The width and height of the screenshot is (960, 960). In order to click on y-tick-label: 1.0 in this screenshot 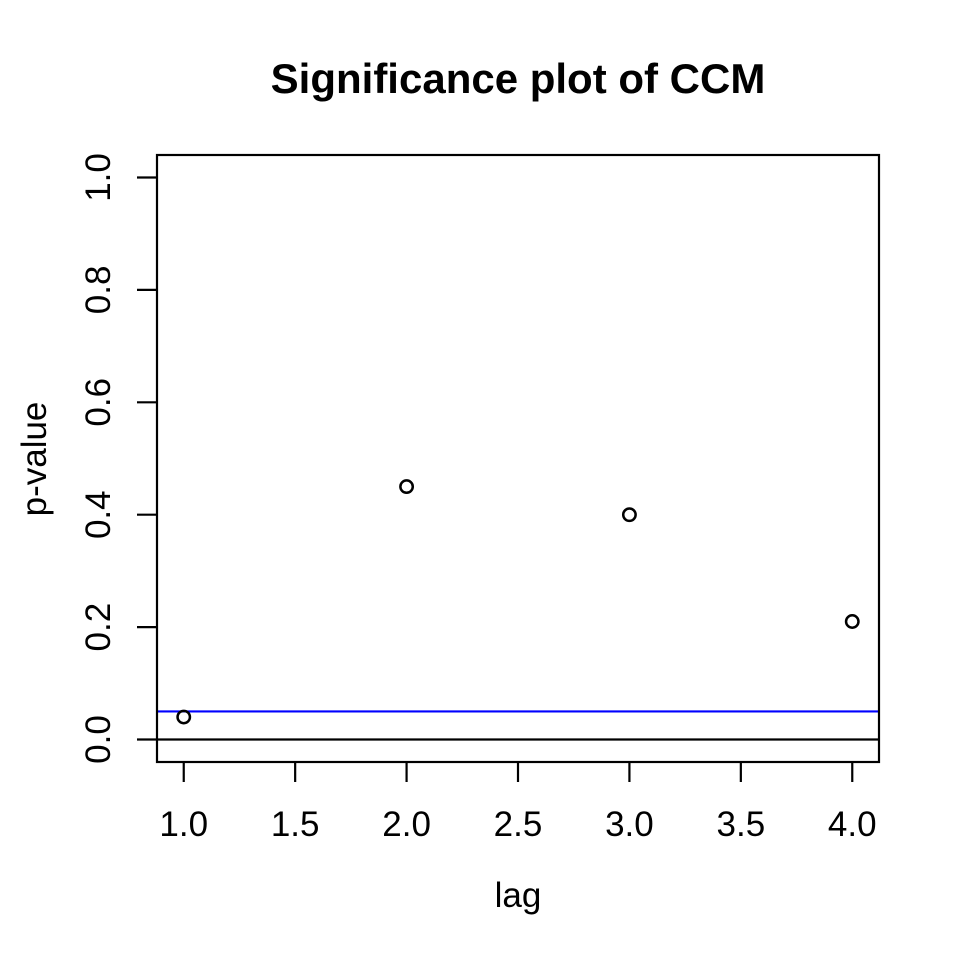, I will do `click(98, 177)`.